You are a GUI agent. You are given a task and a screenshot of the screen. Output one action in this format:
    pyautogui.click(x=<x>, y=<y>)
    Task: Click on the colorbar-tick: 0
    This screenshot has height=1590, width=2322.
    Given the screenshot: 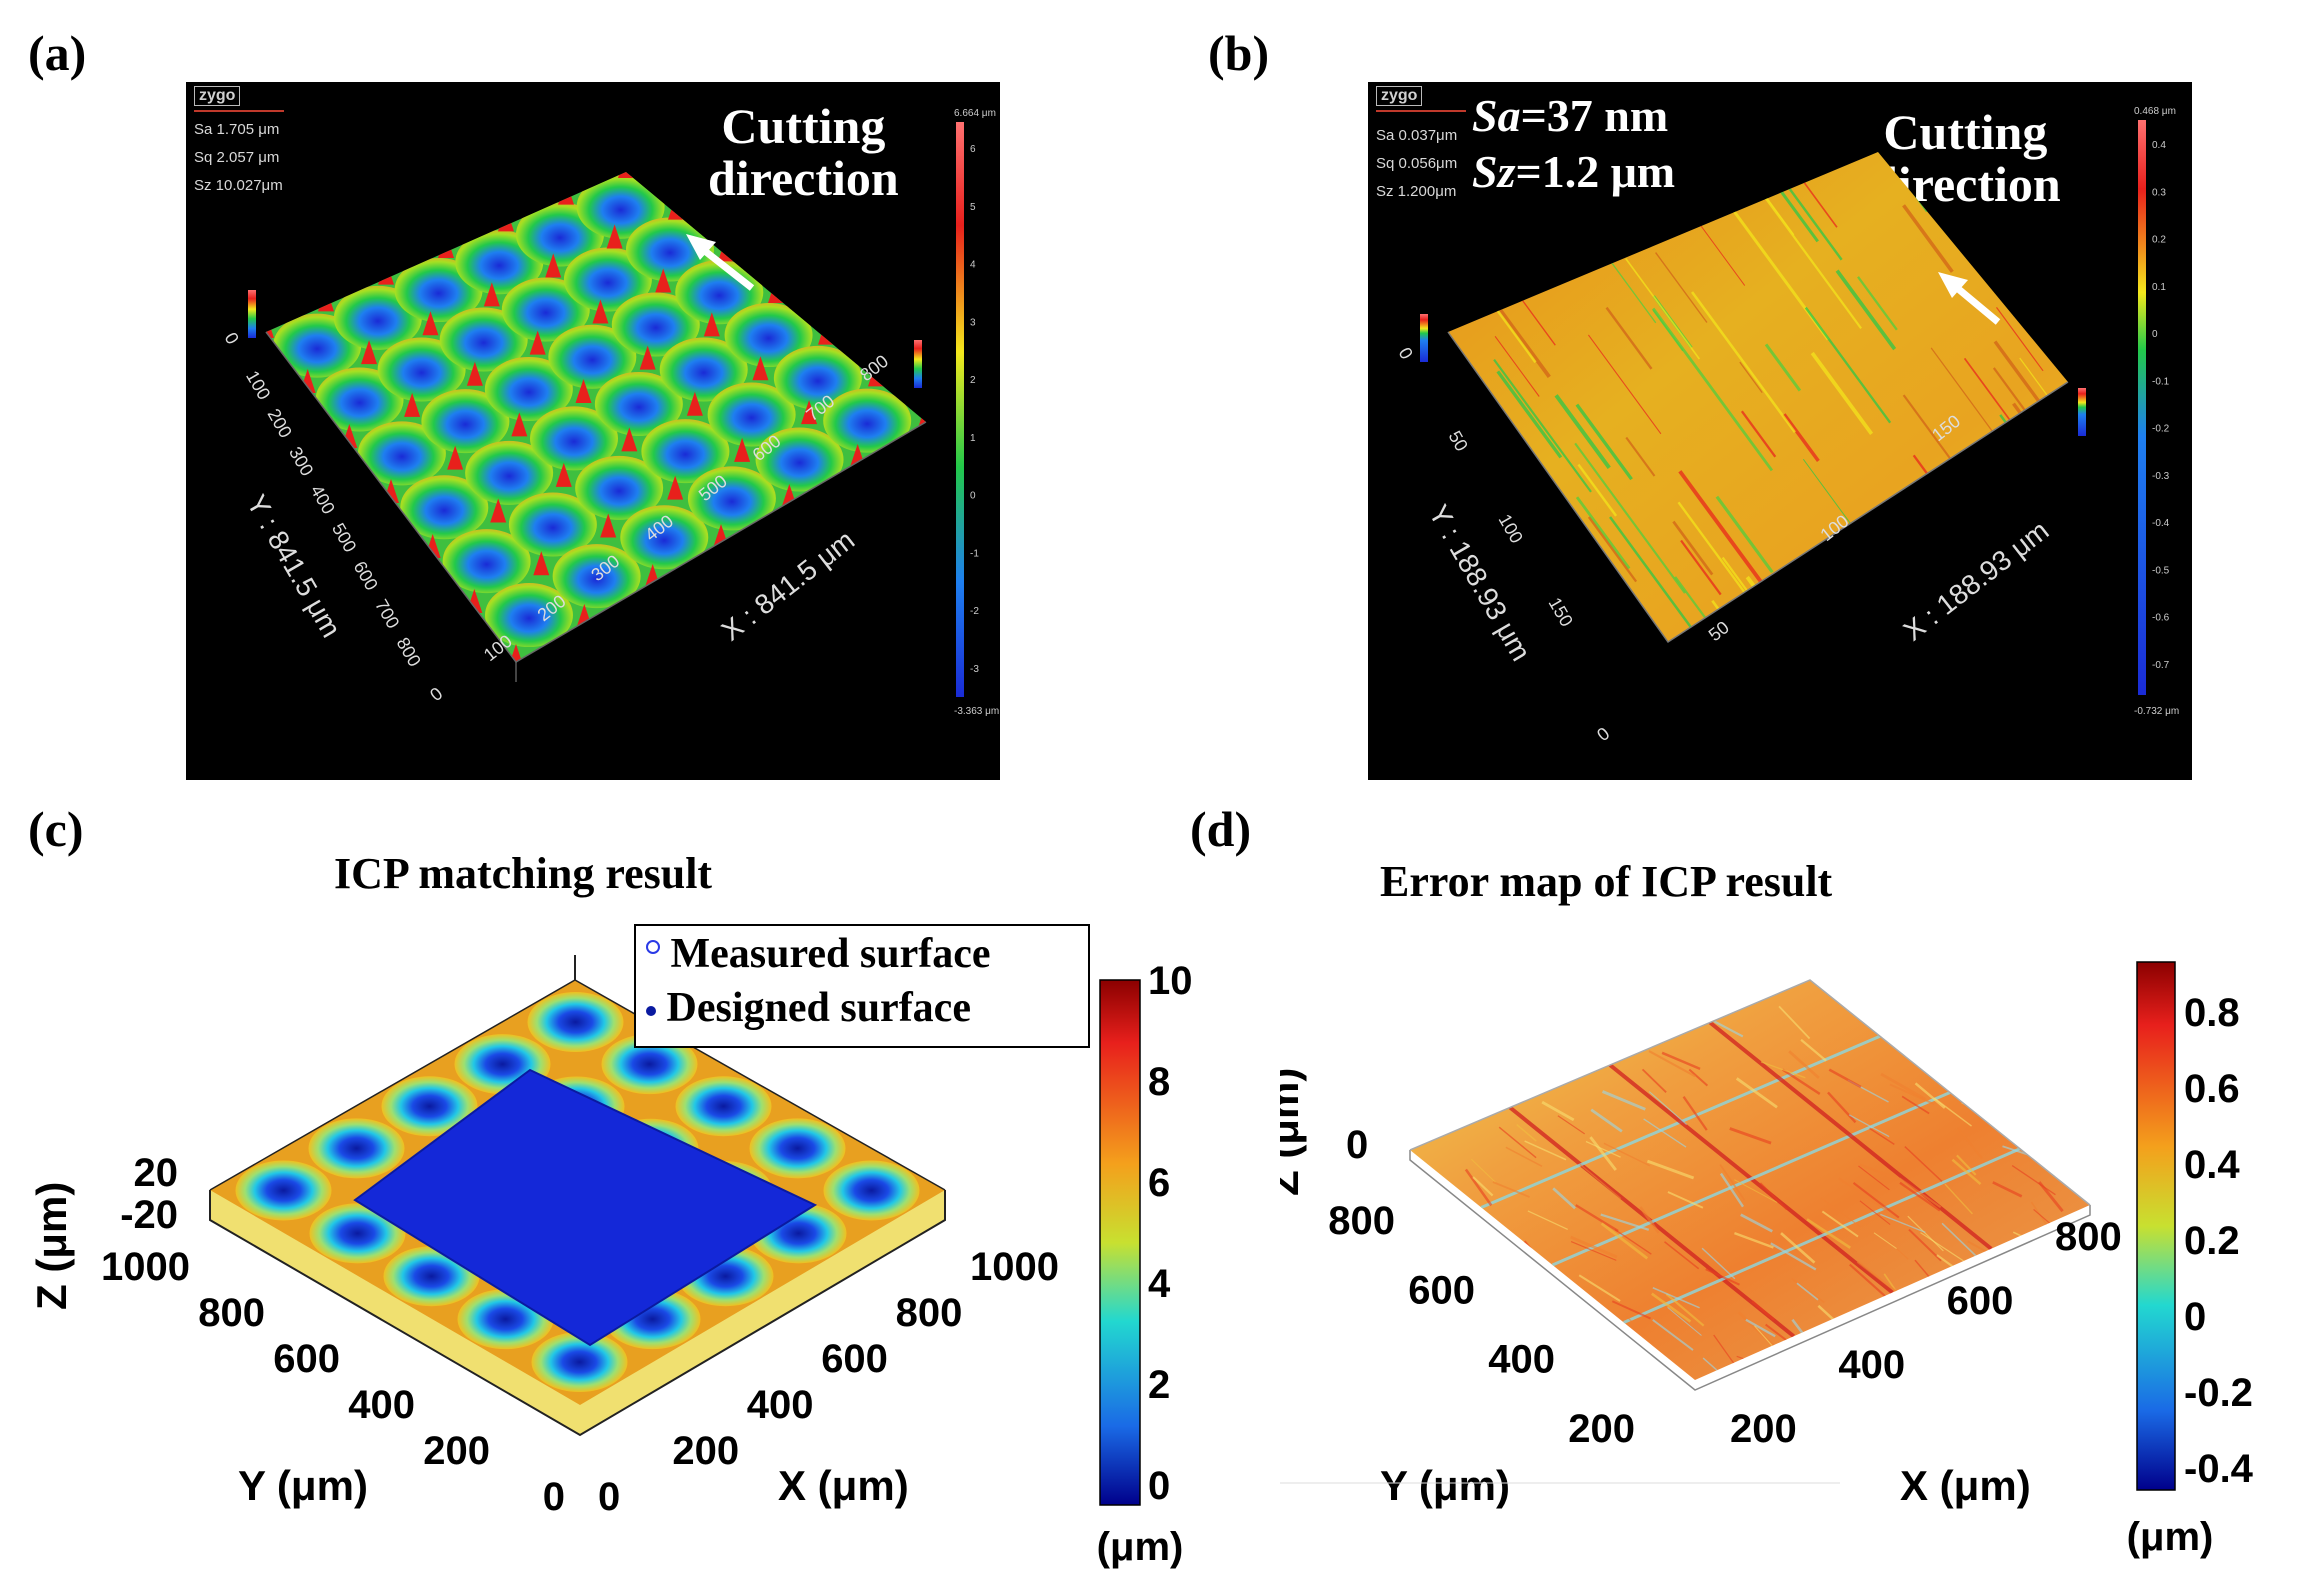 What is the action you would take?
    pyautogui.click(x=2155, y=334)
    